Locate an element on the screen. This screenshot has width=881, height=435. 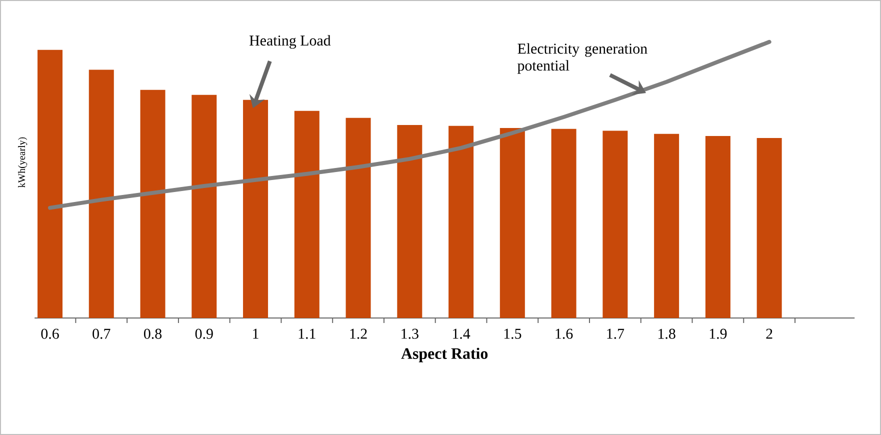
x-tick-label: 0.7 is located at coordinates (101, 333).